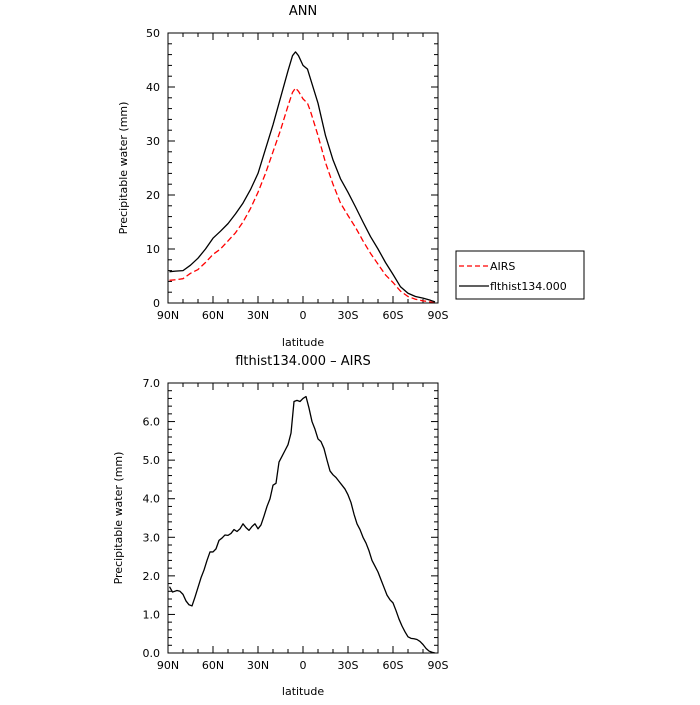  I want to click on chart-bottom-ytick-label: 2.0, so click(152, 576).